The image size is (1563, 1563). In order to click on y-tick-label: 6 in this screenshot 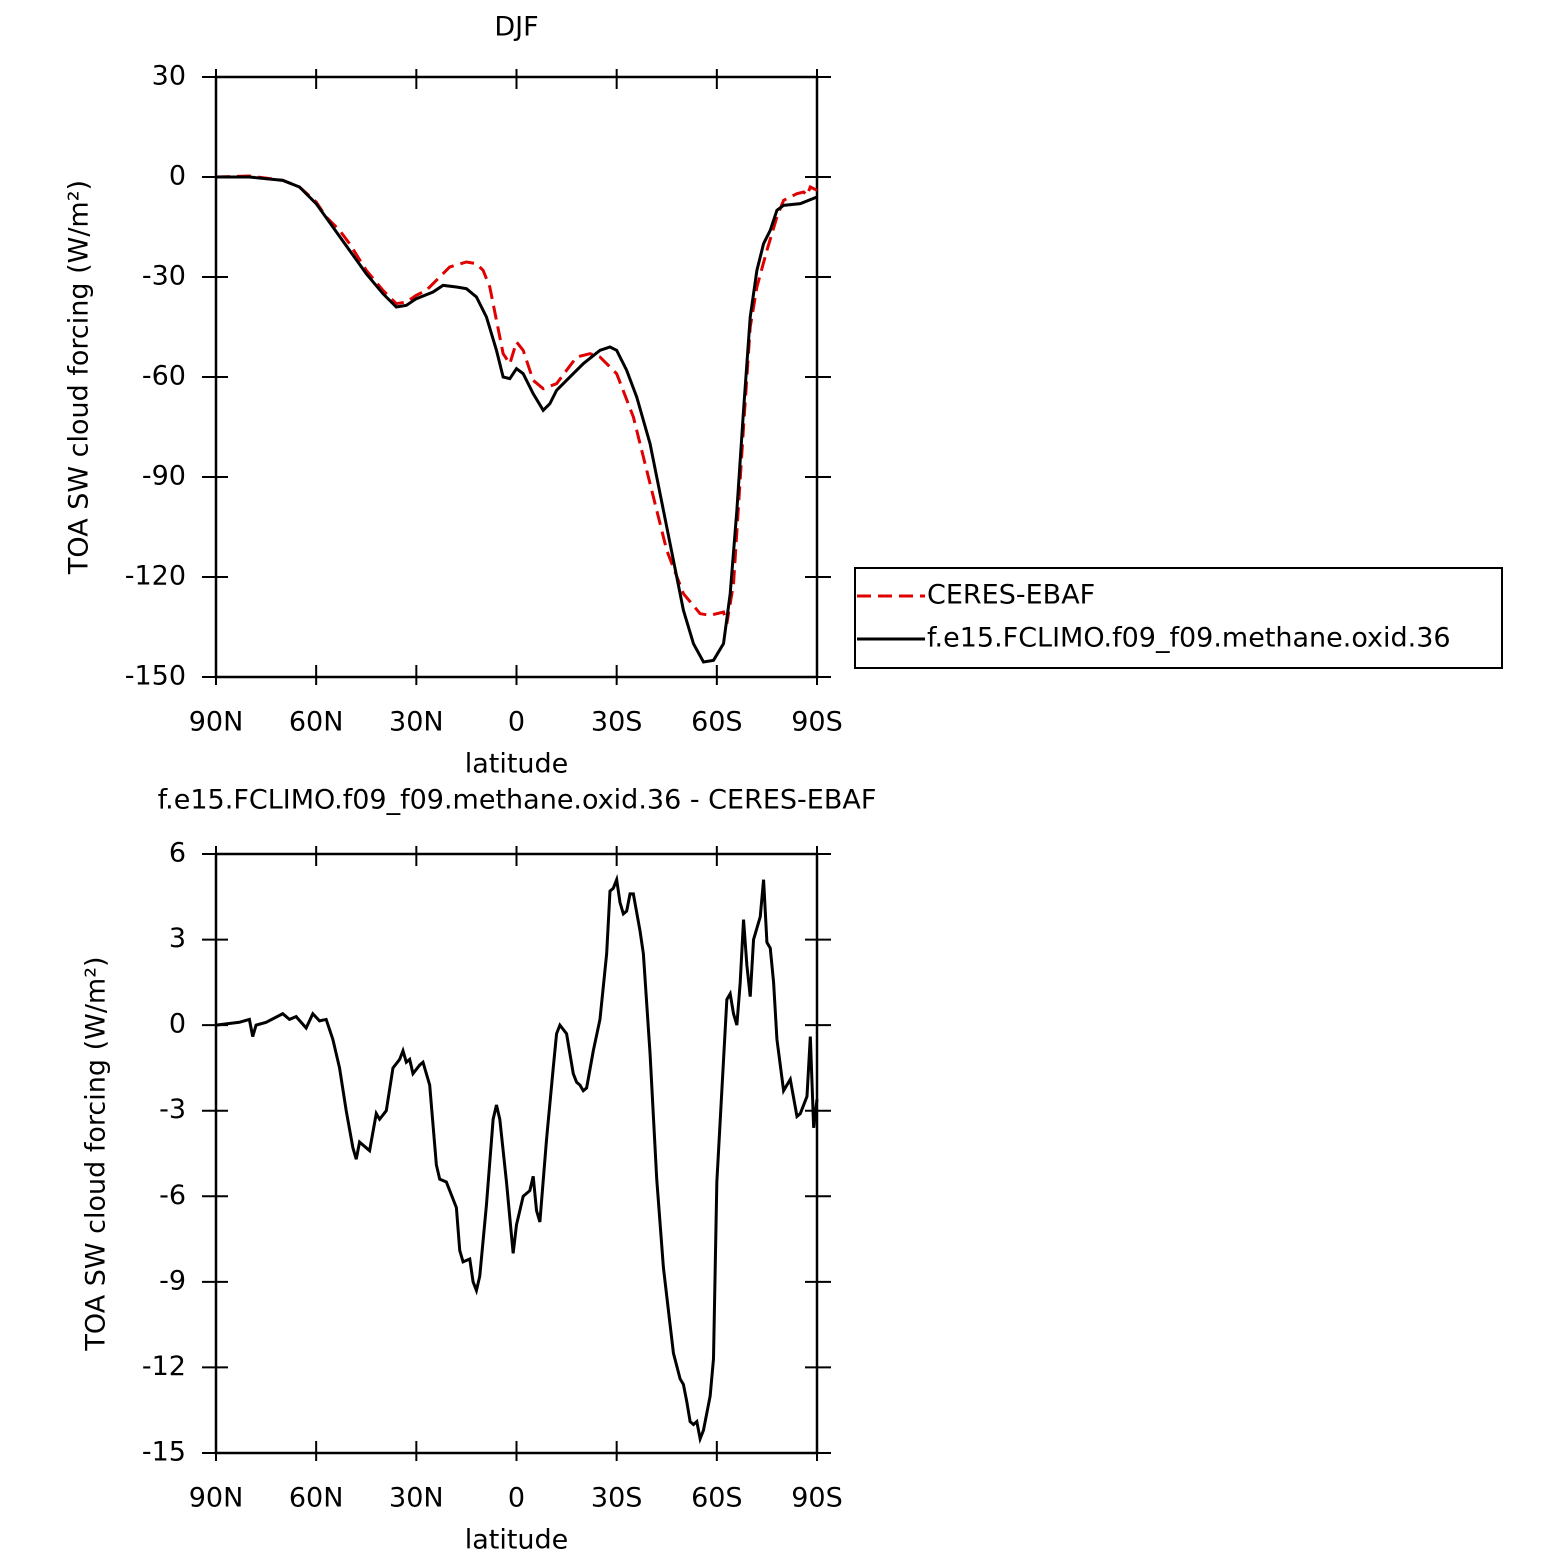, I will do `click(177, 853)`.